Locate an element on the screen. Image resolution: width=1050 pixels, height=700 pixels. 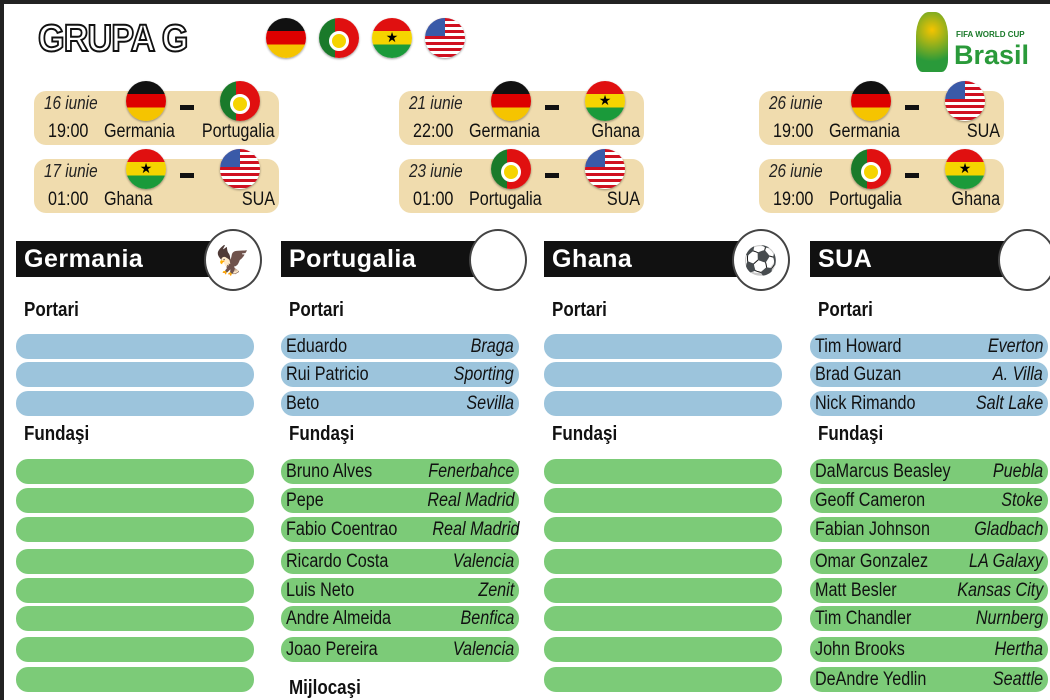
match-team1: Portugalia is located at coordinates (865, 199).